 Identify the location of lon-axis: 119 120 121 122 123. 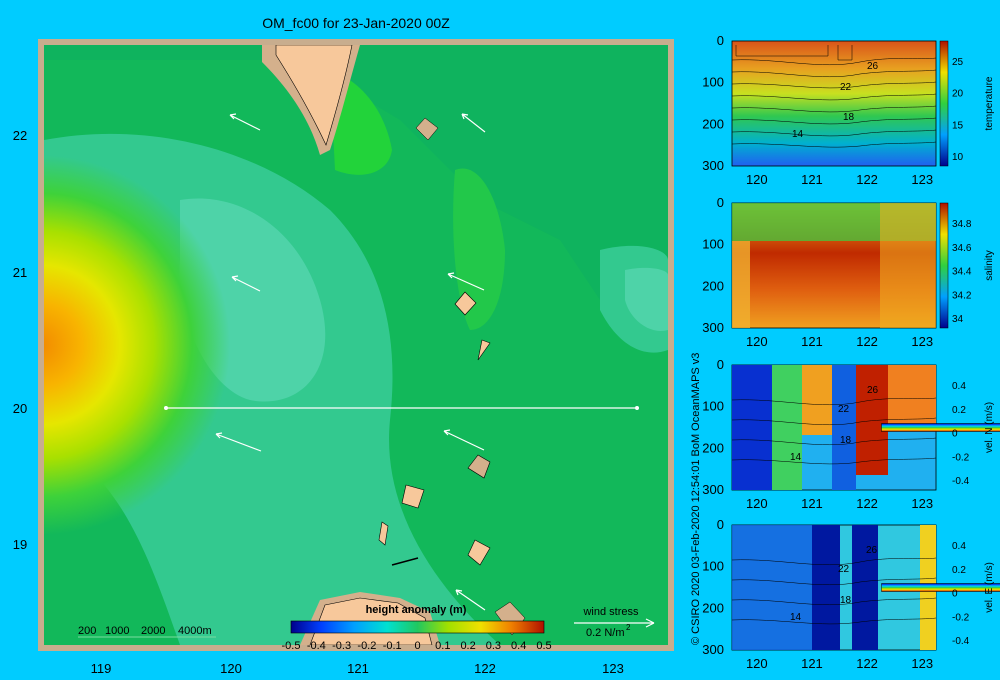
(357, 668).